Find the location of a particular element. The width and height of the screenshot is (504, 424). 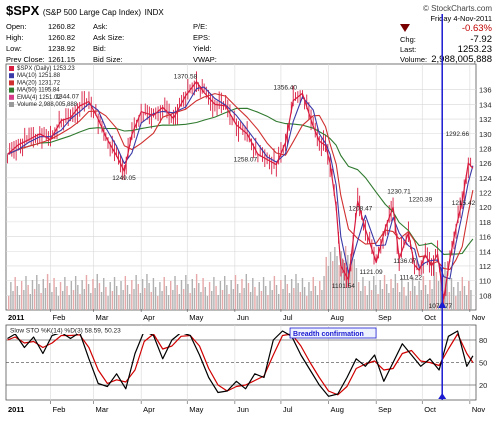

legend-label: MA(50) 1195.84 is located at coordinates (38, 91).